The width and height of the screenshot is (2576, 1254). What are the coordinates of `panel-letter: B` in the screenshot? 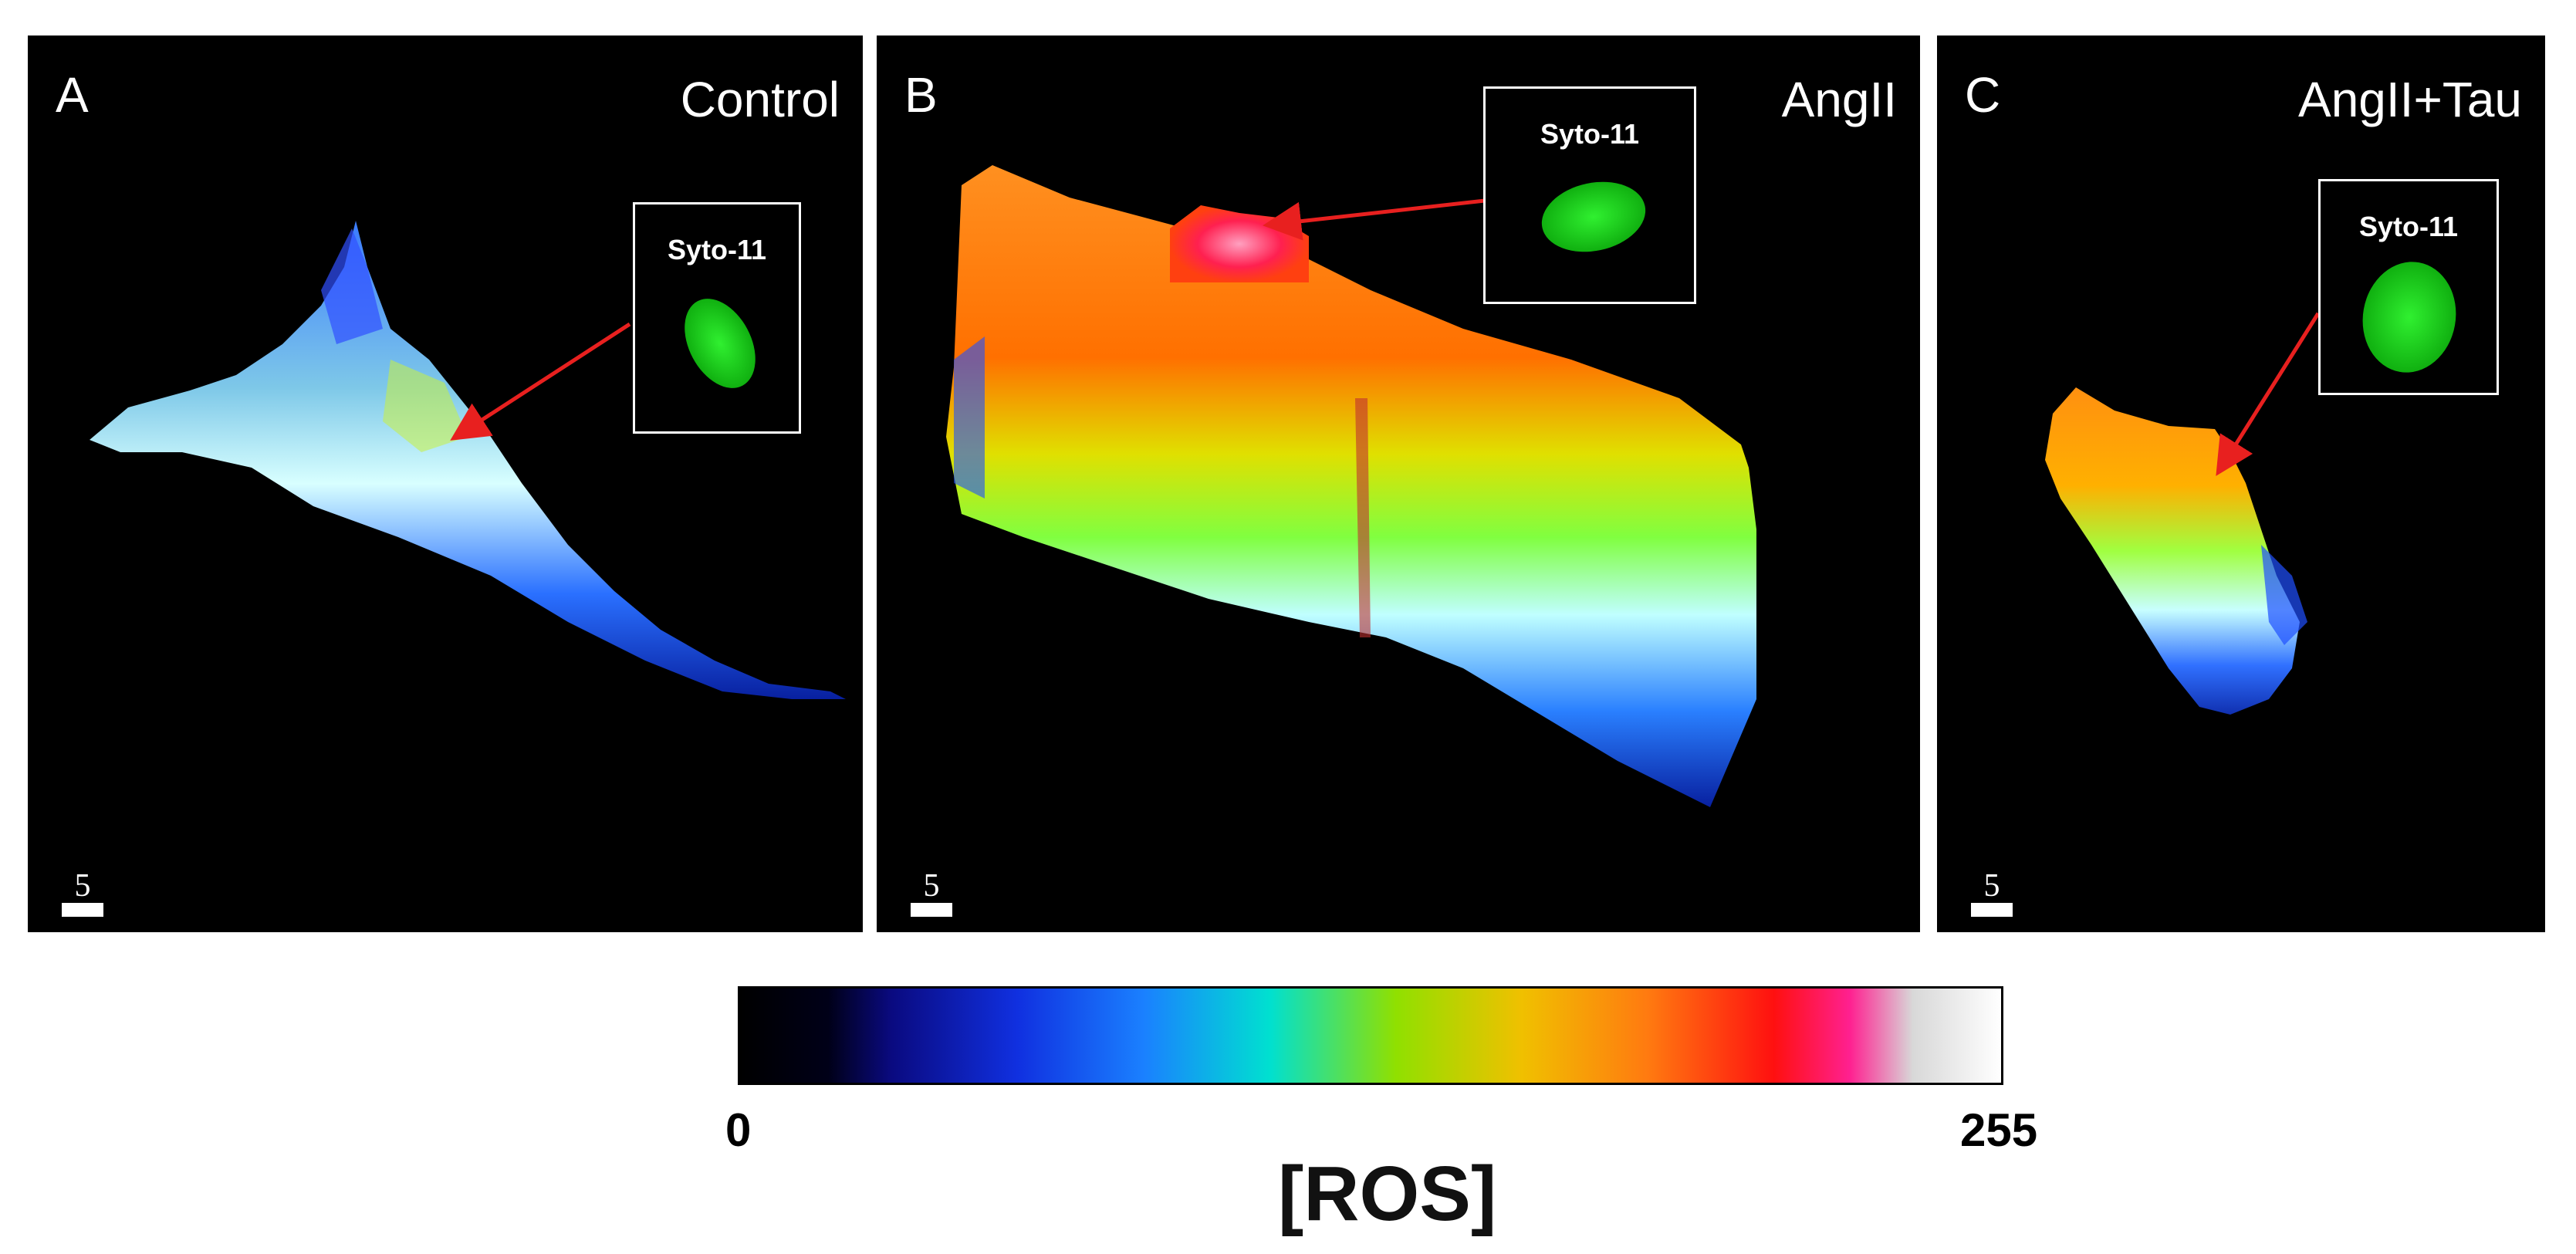 It's located at (921, 95).